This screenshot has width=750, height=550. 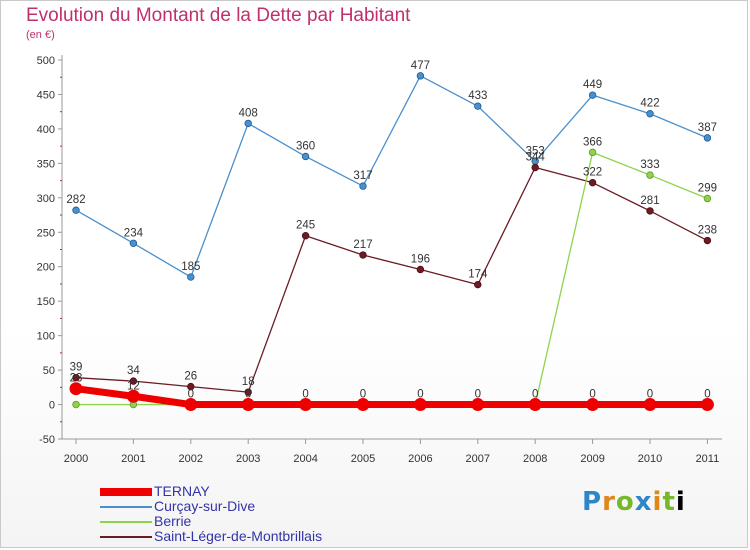 What do you see at coordinates (133, 386) in the screenshot?
I see `data-label: 12` at bounding box center [133, 386].